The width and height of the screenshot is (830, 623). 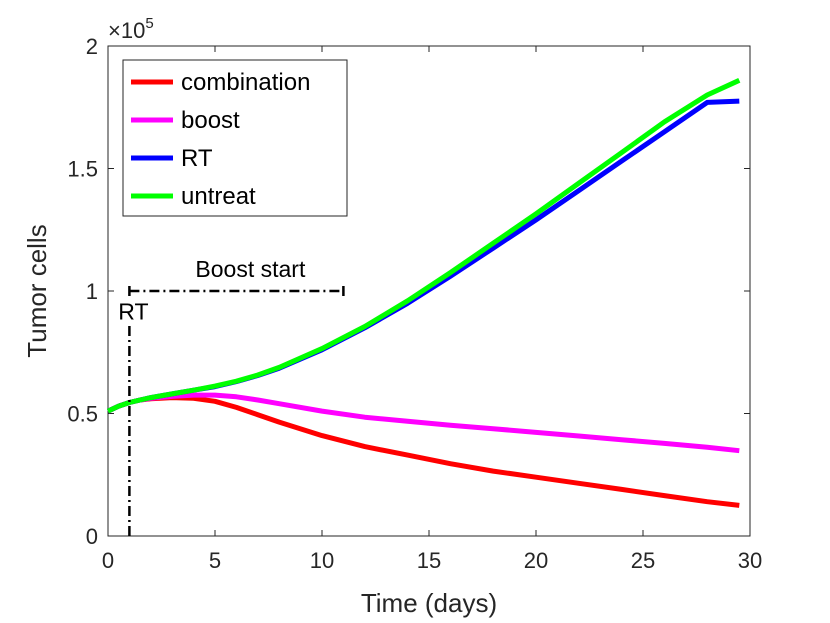 I want to click on legend-label-combination: combination, so click(x=245, y=82).